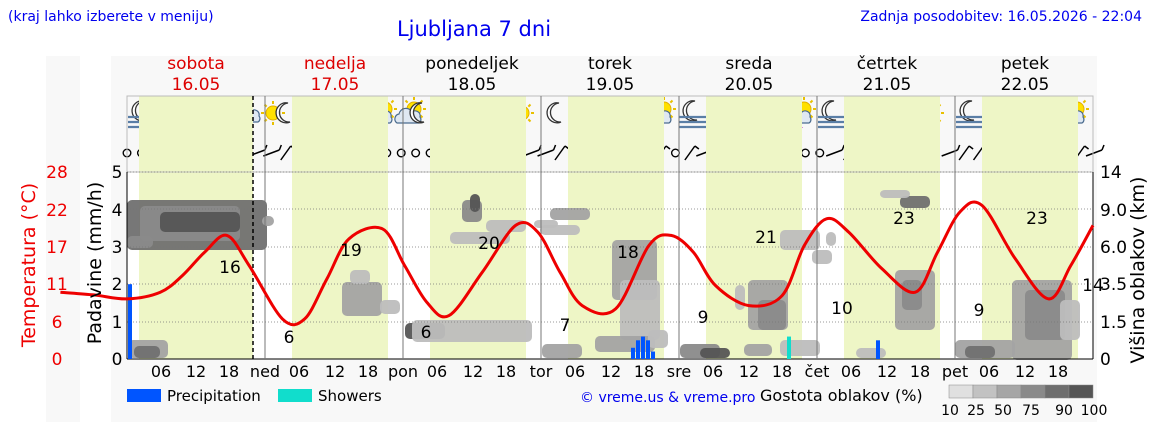 Image resolution: width=1152 pixels, height=443 pixels. What do you see at coordinates (57, 285) in the screenshot?
I see `temperature-tick: 11` at bounding box center [57, 285].